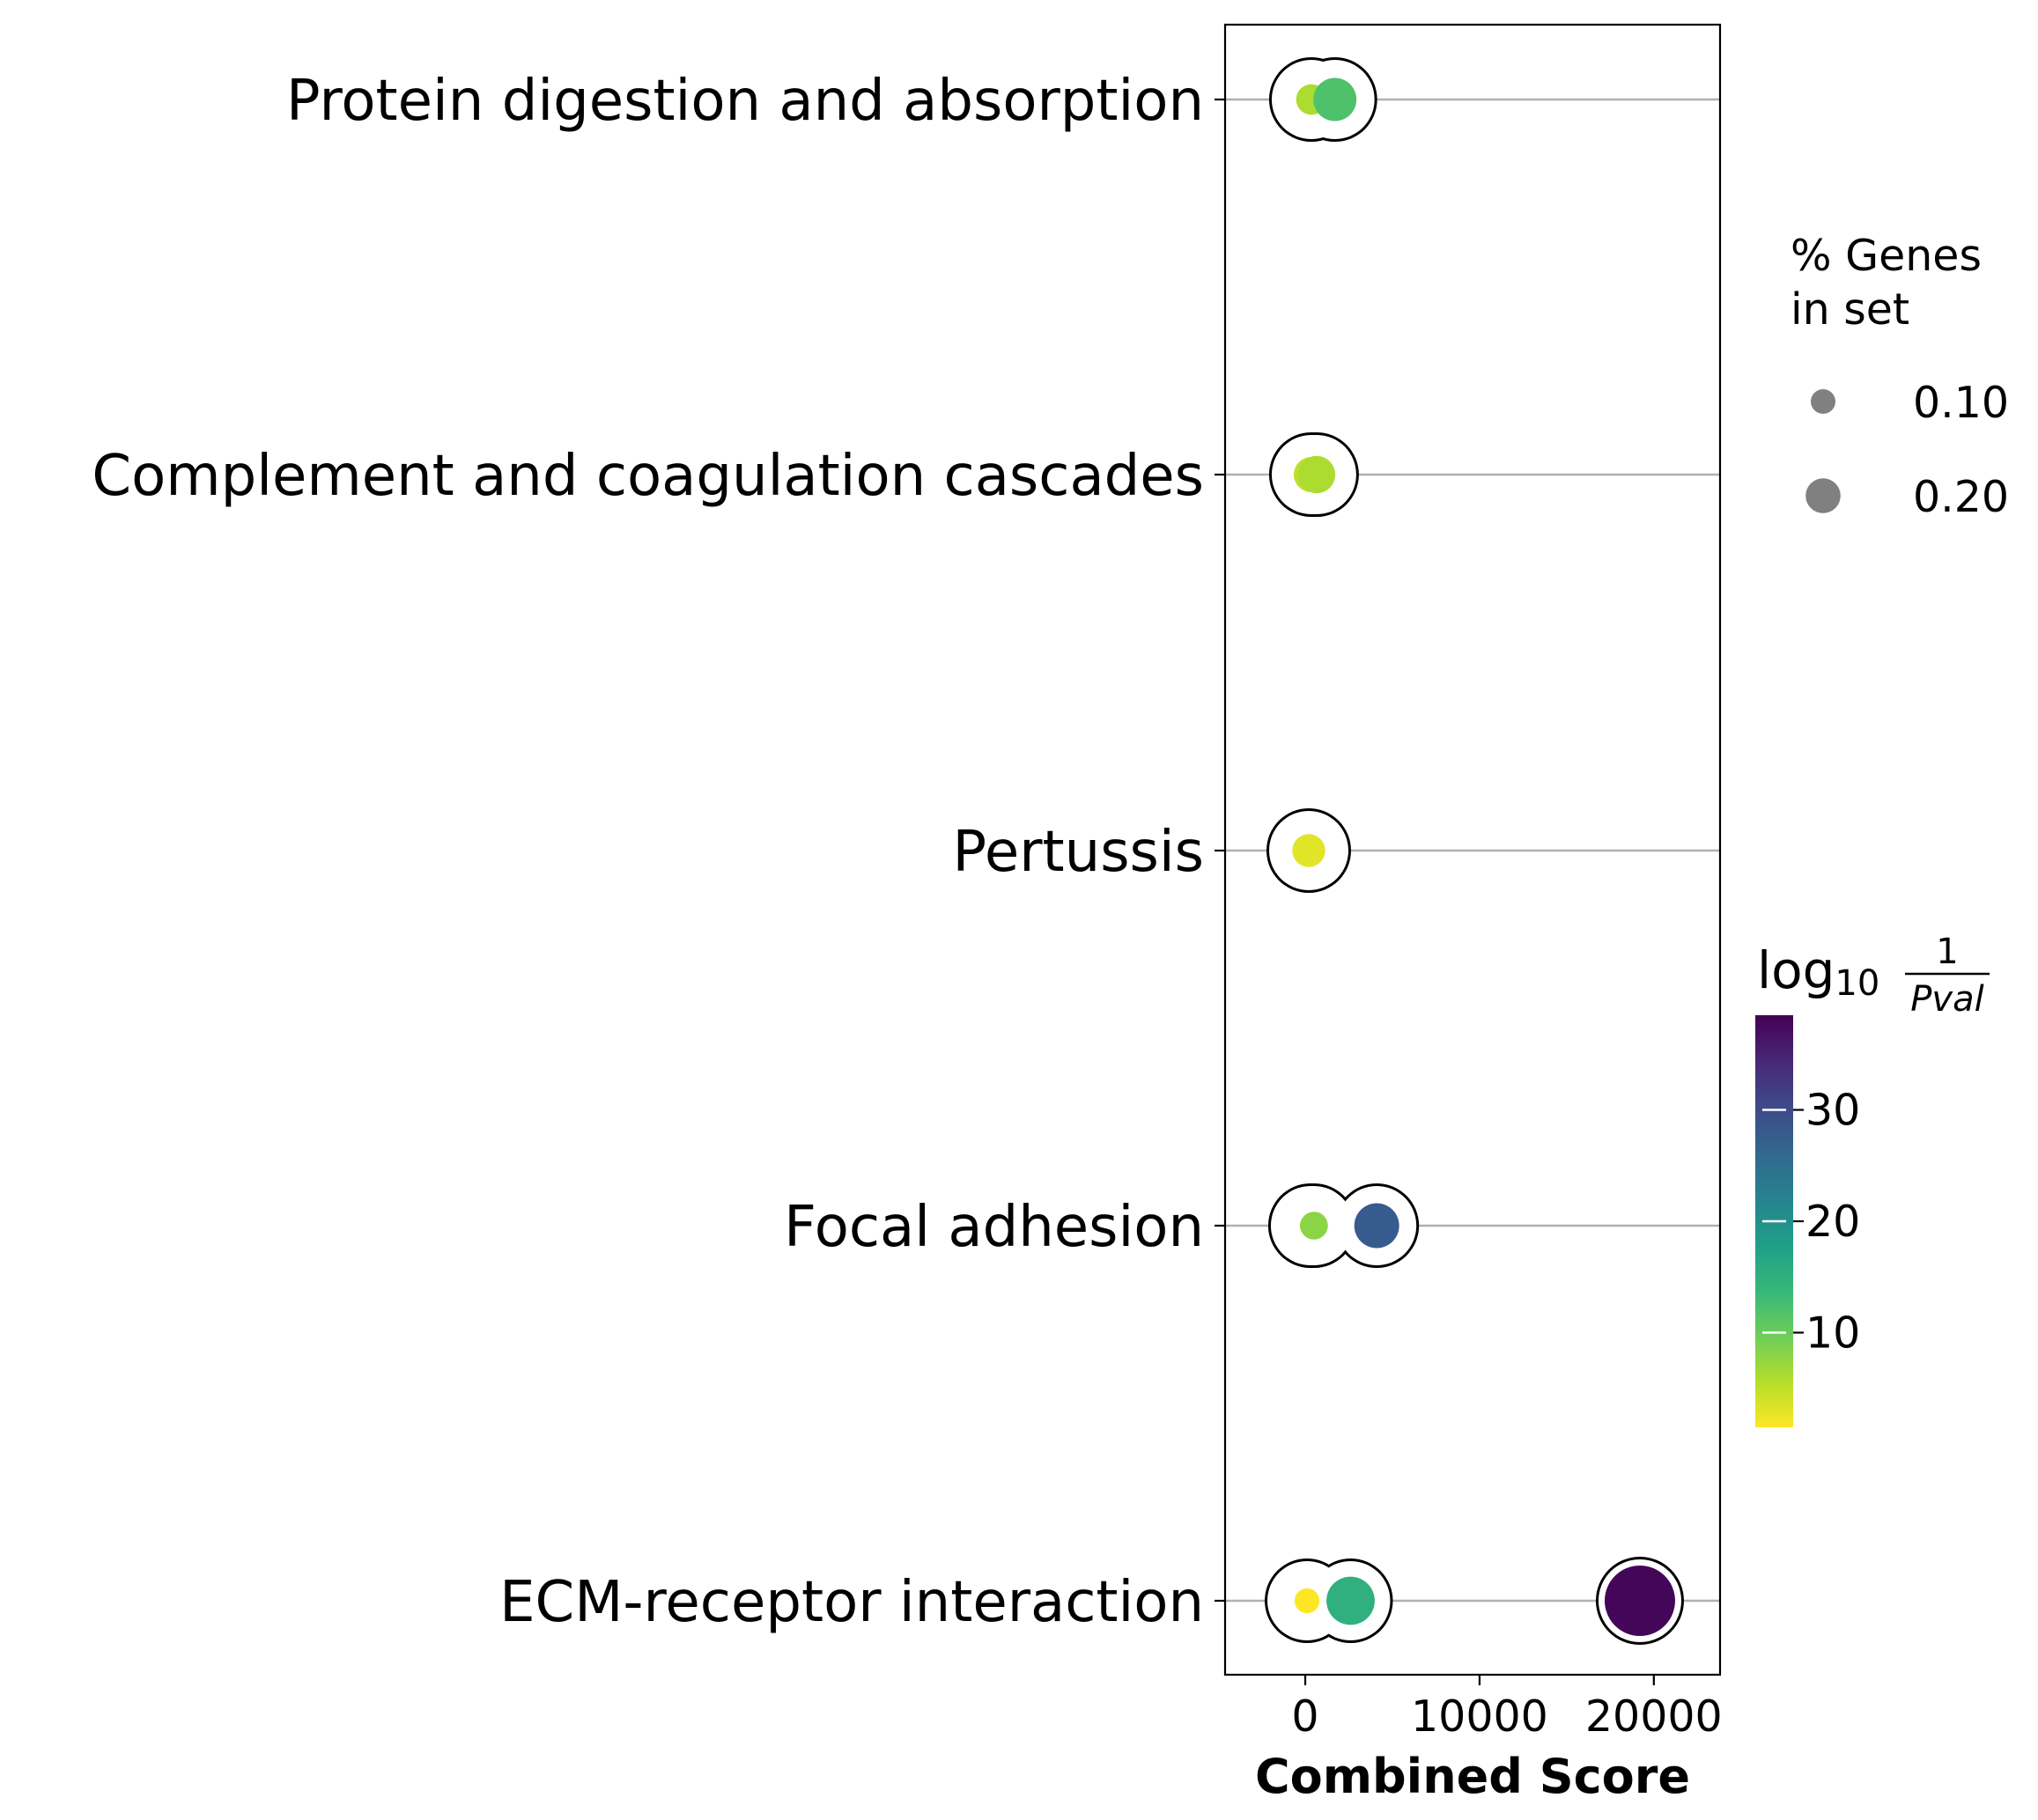 This screenshot has width=2038, height=1820. Describe the element at coordinates (1887, 256) in the screenshot. I see `size-legend-title-line1: % Genes` at that location.